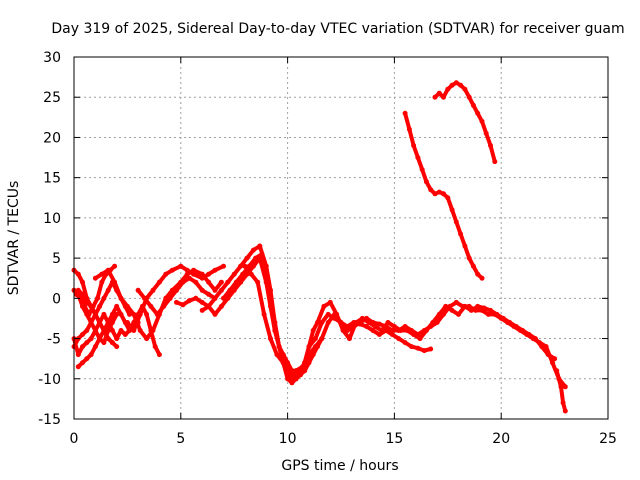  What do you see at coordinates (49, 380) in the screenshot?
I see `y-tick-label: -10` at bounding box center [49, 380].